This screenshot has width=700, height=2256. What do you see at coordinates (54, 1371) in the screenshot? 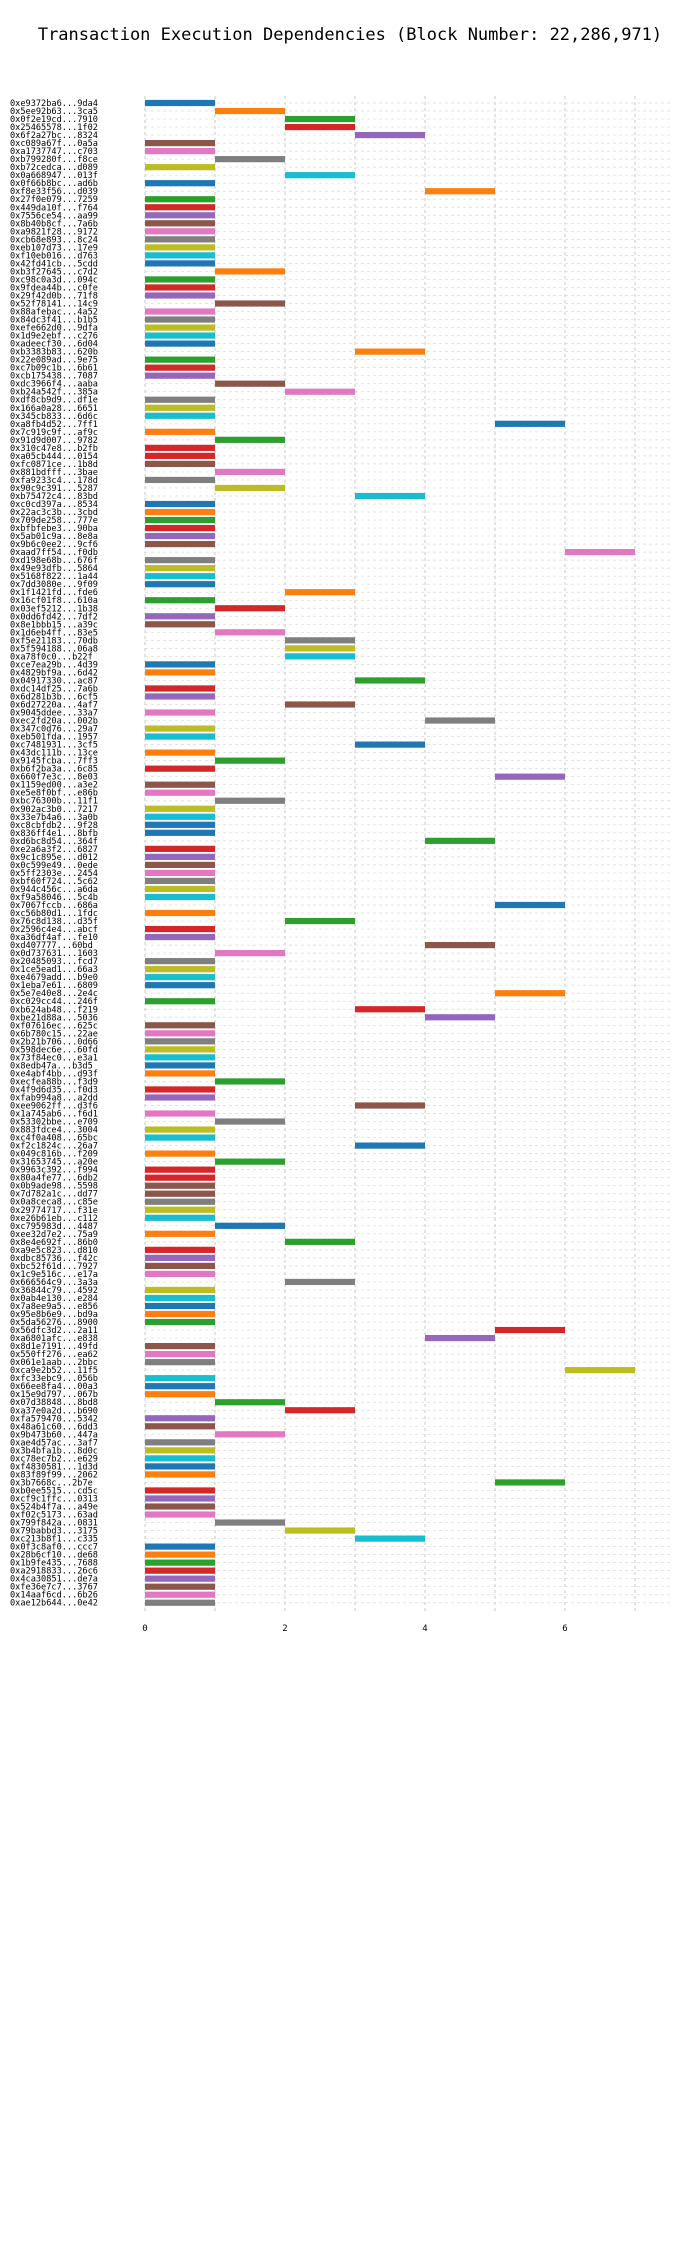
I see `transaction-label: 0xca9e2b52...11f5` at bounding box center [54, 1371].